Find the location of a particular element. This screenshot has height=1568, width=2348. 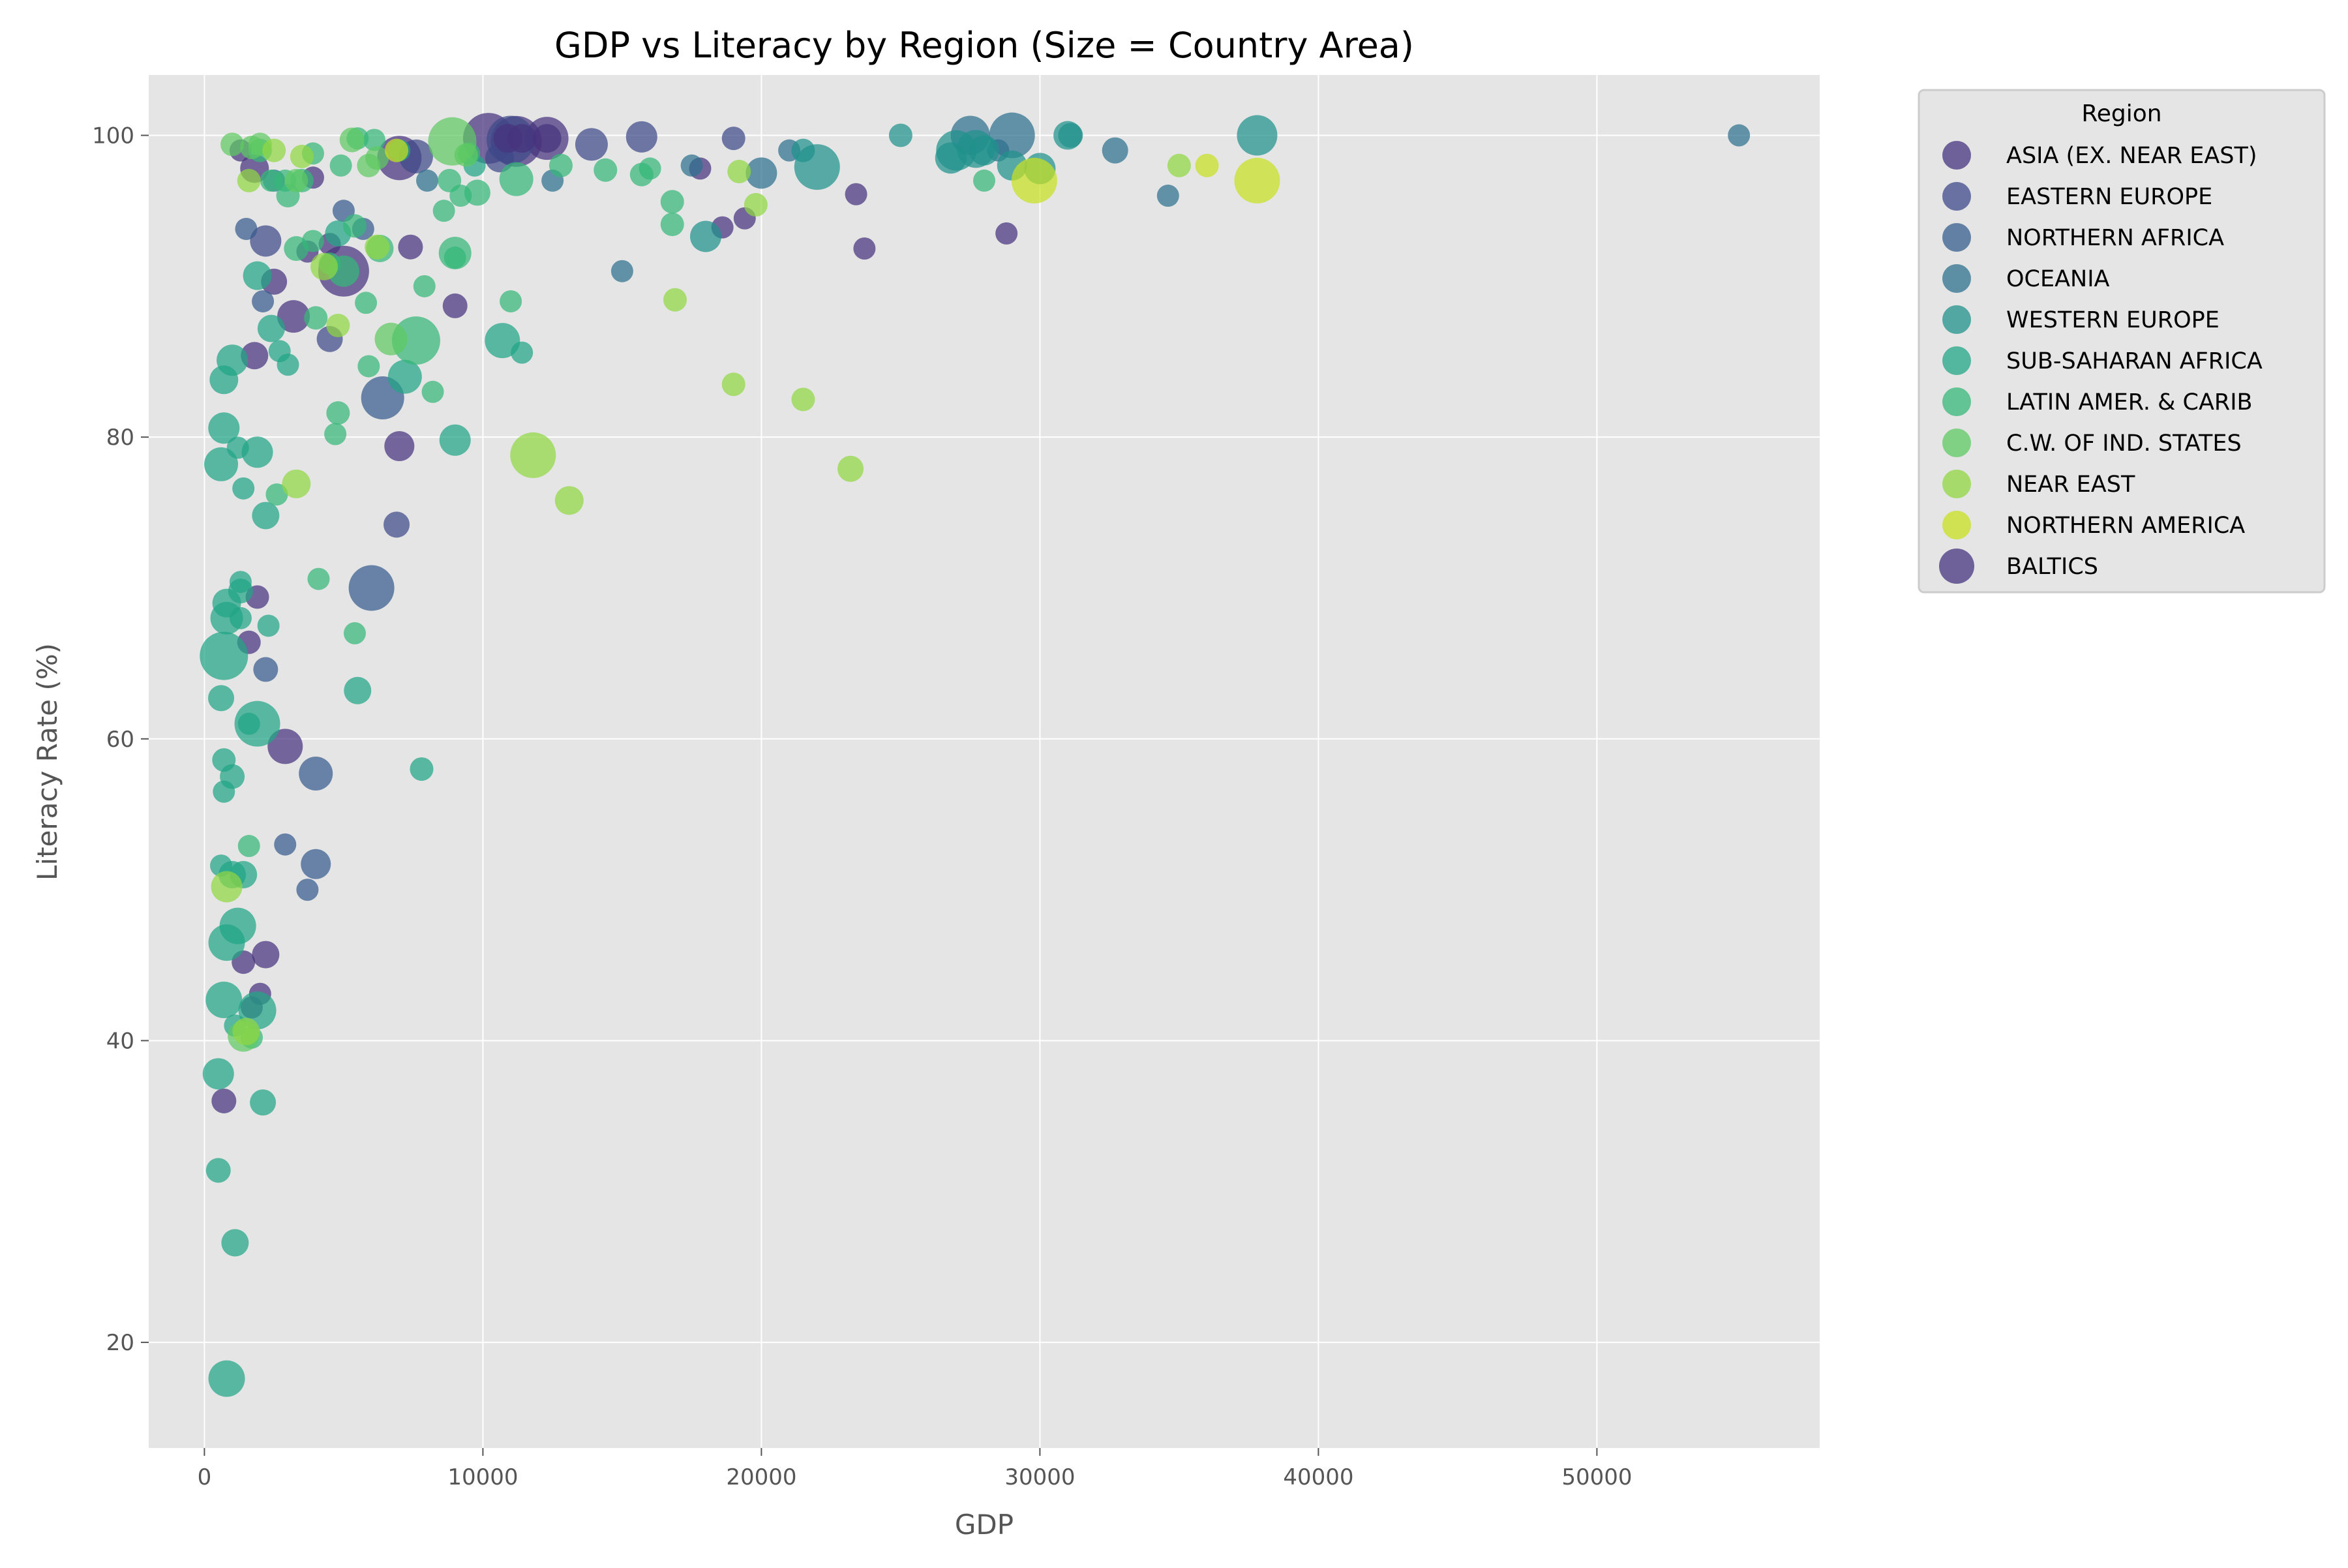

legend-label: NORTHERN AMERICA is located at coordinates (2125, 526).